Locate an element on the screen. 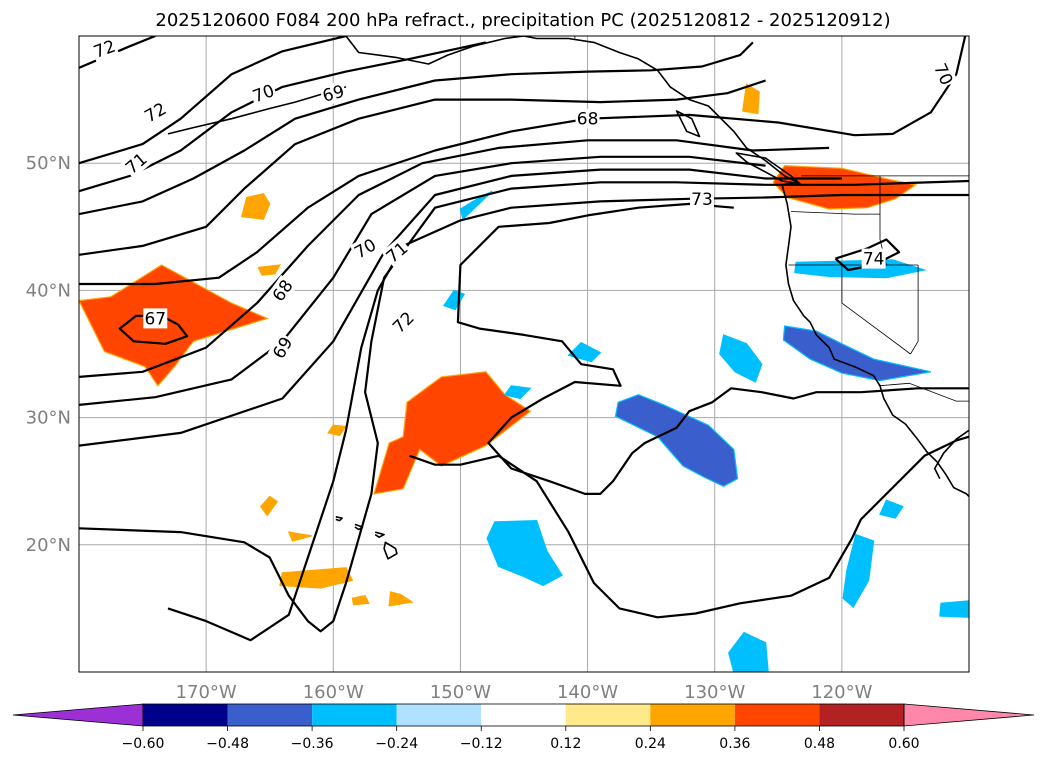 The image size is (1047, 765). contour-label: 73 is located at coordinates (702, 200).